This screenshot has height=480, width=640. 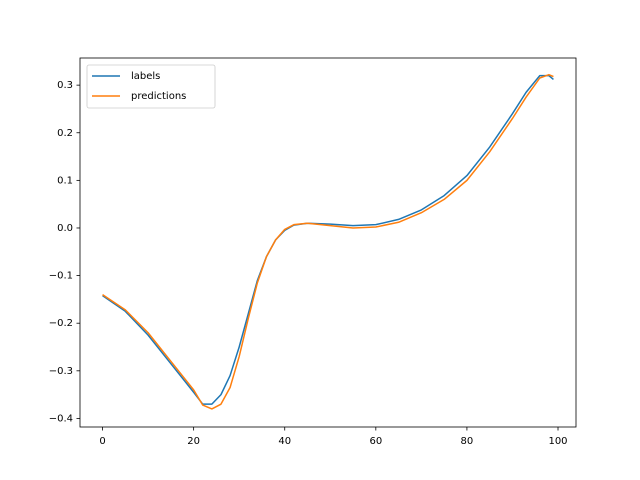 I want to click on y-tick-label: 0.2, so click(x=65, y=133).